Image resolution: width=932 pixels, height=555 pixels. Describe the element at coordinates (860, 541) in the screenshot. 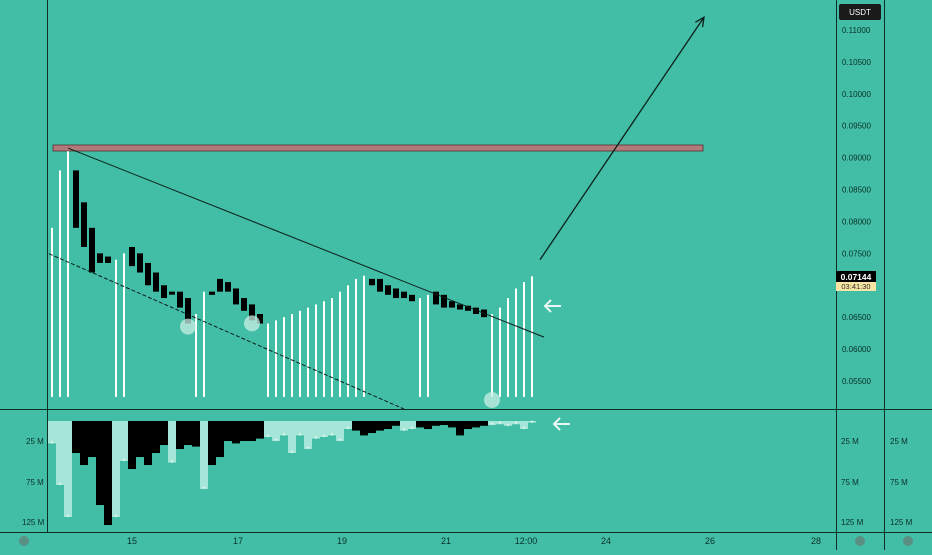

I see `auto-scale-icon` at that location.